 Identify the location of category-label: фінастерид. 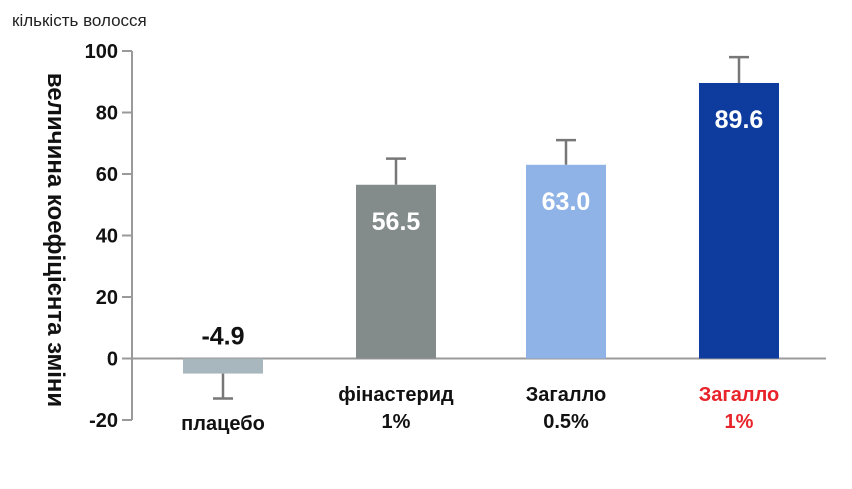
(396, 395).